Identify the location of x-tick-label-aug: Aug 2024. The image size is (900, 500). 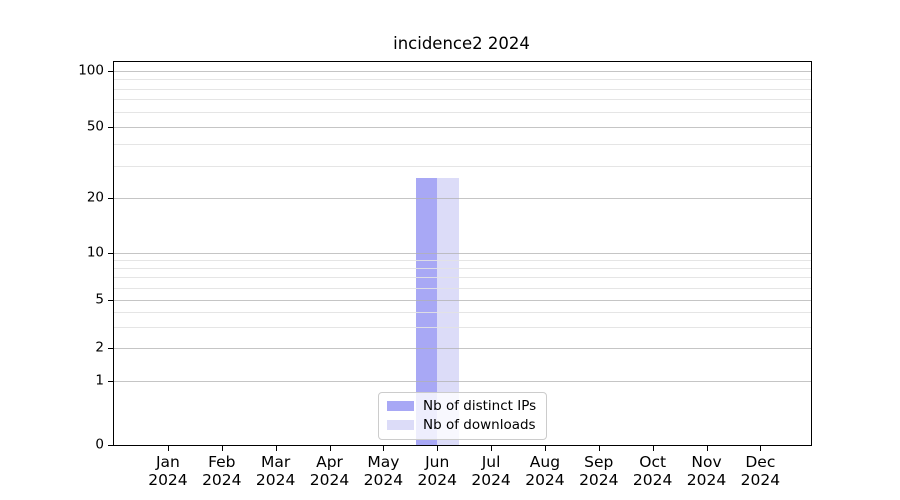
(545, 471).